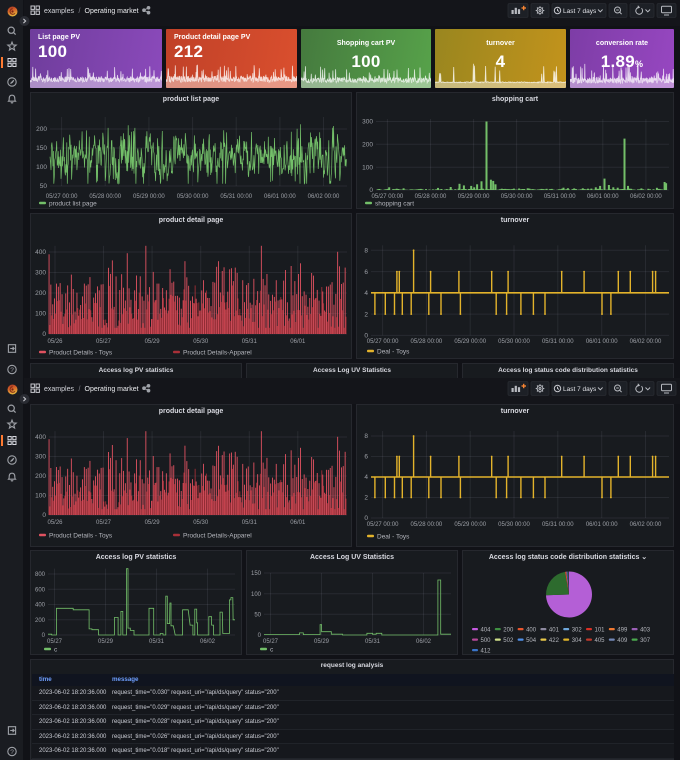 This screenshot has width=680, height=760. What do you see at coordinates (531, 641) in the screenshot?
I see `svg-text: 504` at bounding box center [531, 641].